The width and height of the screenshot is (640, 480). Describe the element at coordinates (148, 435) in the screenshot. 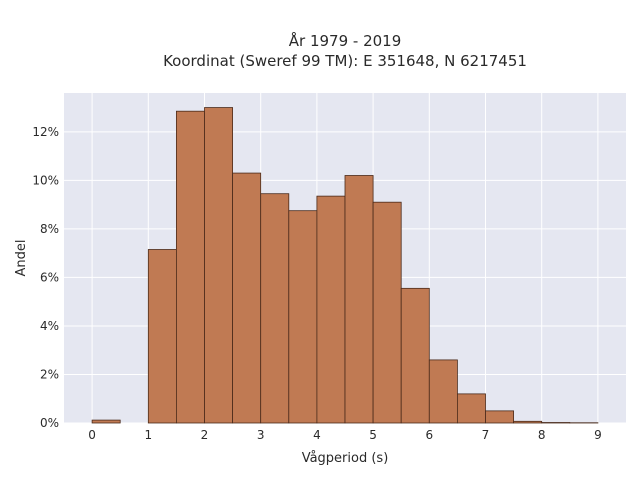

I see `x-tick-label: 1` at that location.